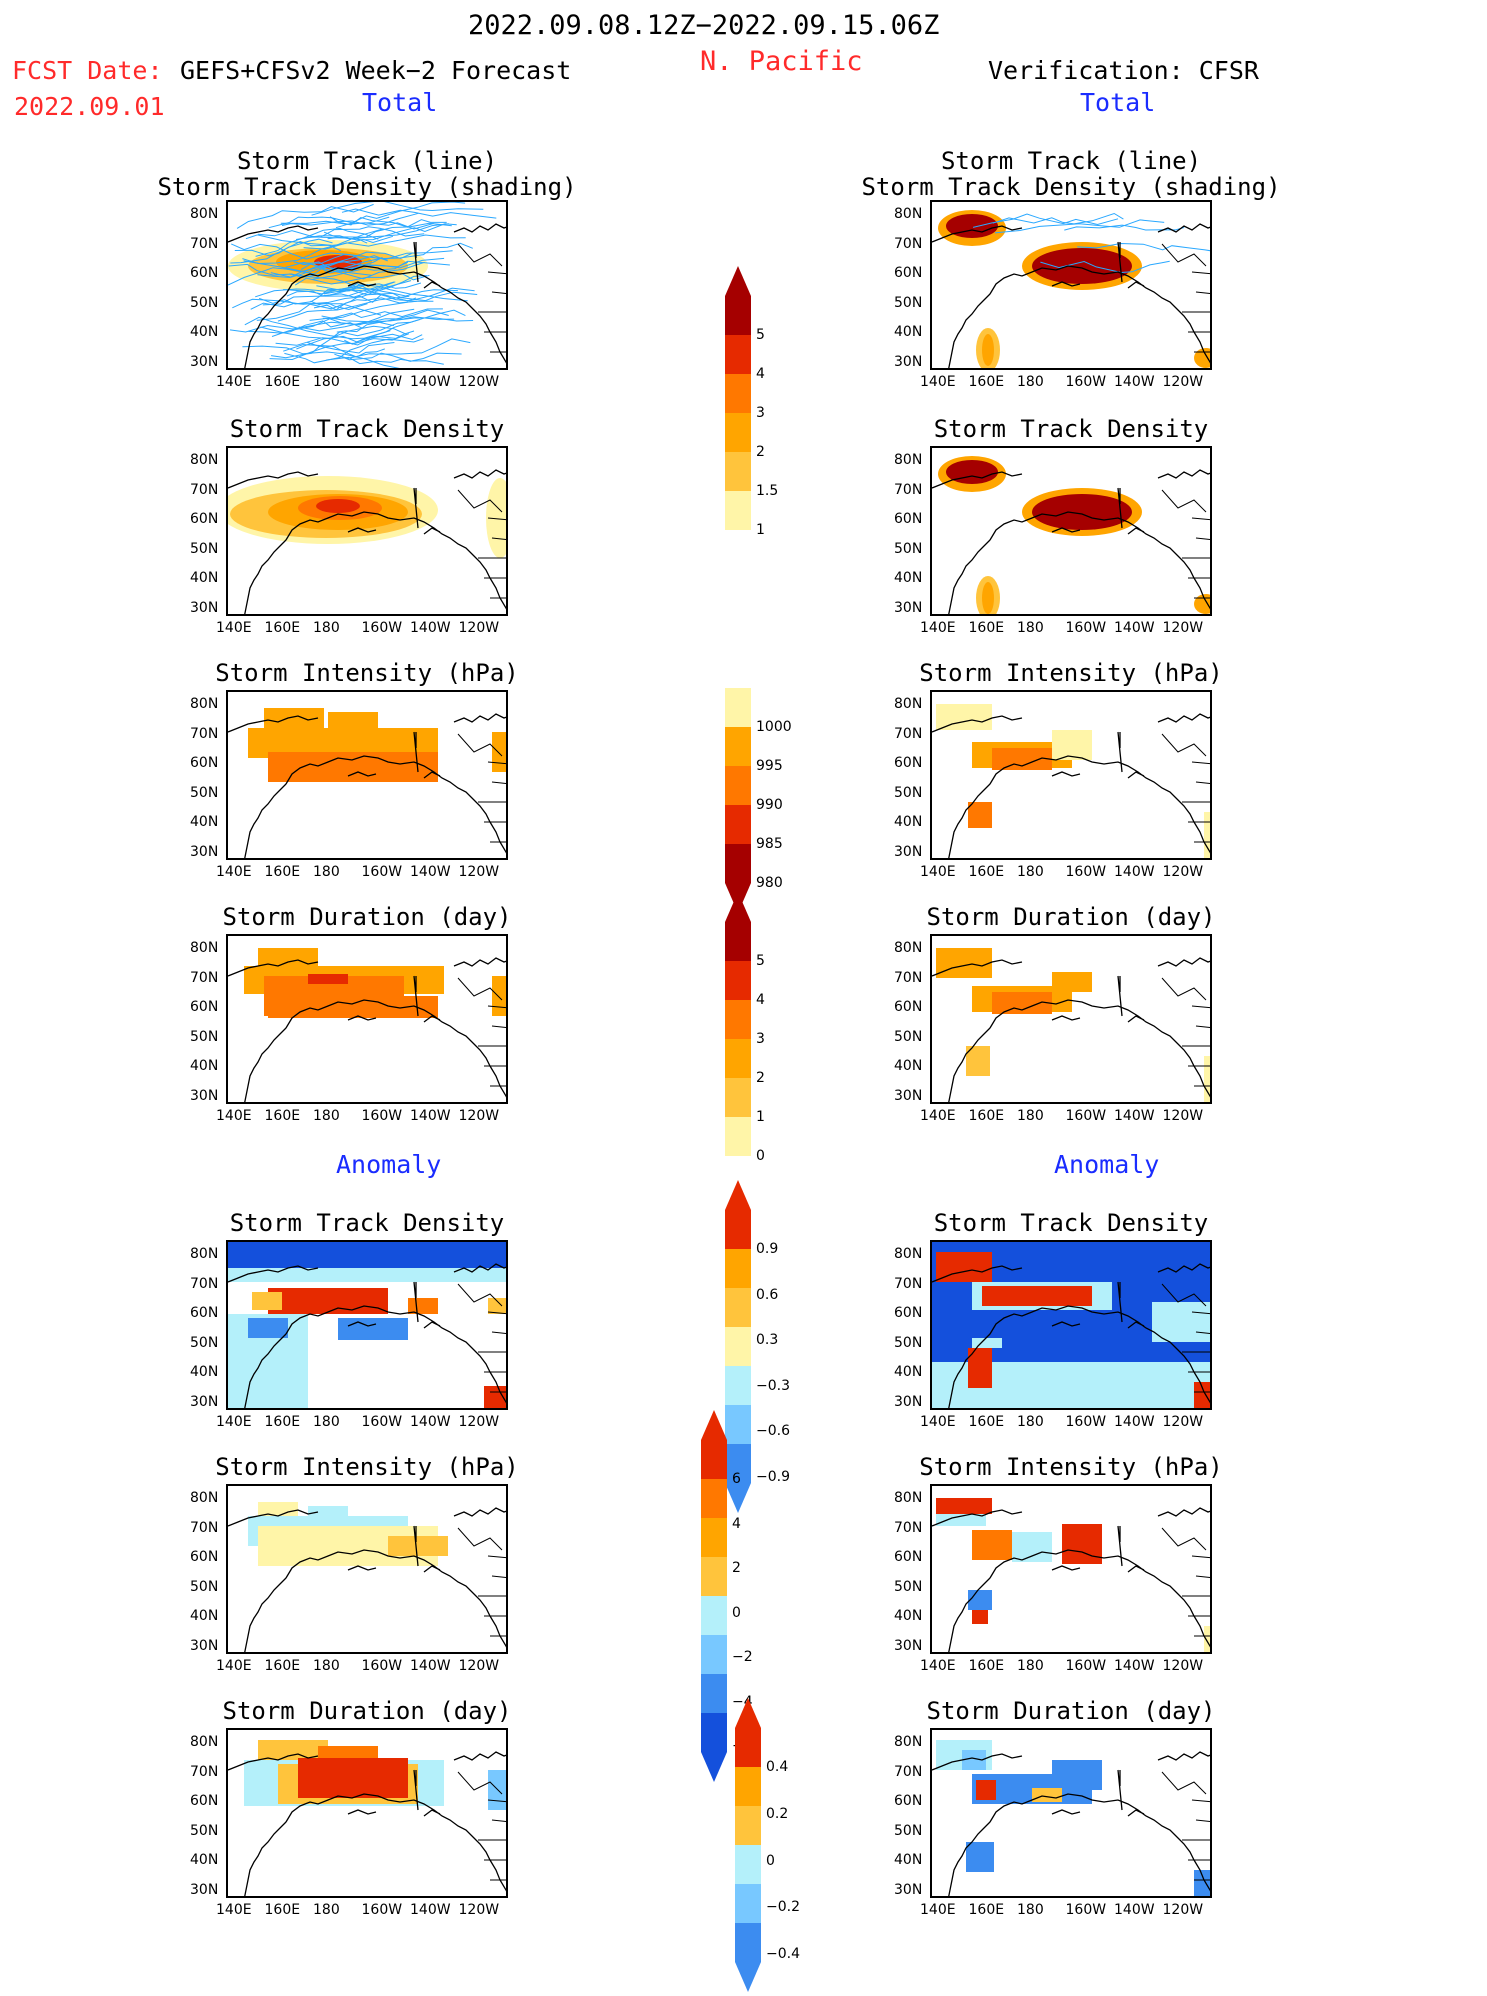 Image resolution: width=1487 pixels, height=1996 pixels. Describe the element at coordinates (770, 1860) in the screenshot. I see `colorbar-label: 0` at that location.